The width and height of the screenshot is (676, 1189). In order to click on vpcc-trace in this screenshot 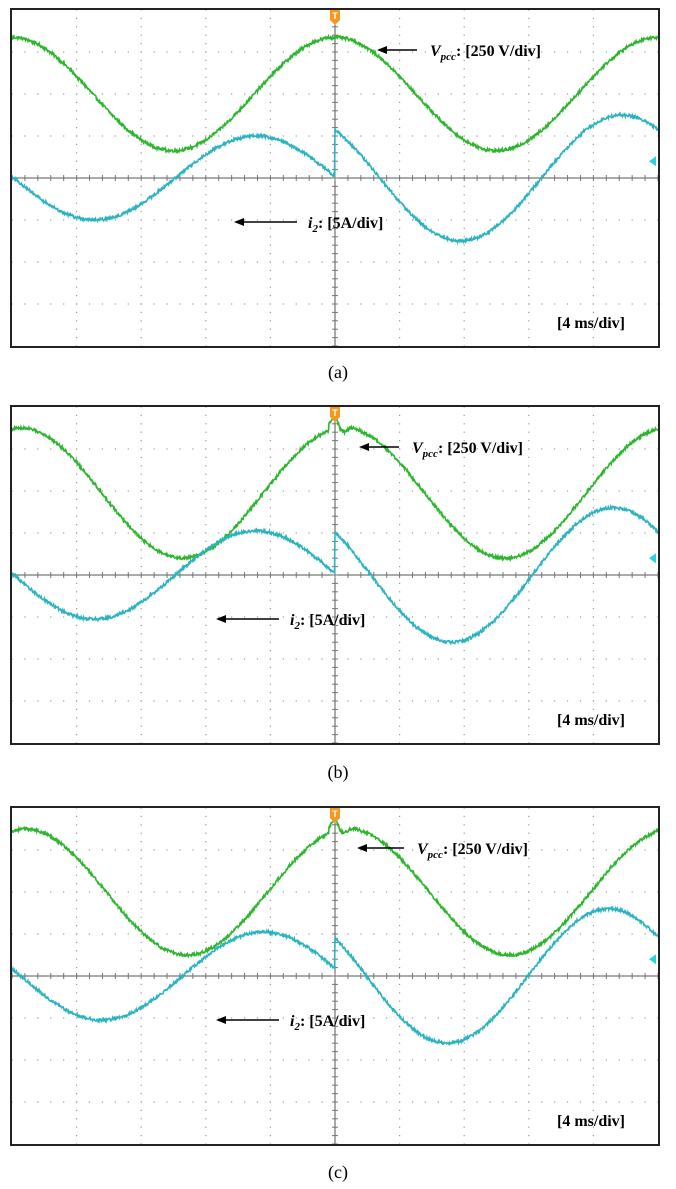, I will do `click(335, 93)`.